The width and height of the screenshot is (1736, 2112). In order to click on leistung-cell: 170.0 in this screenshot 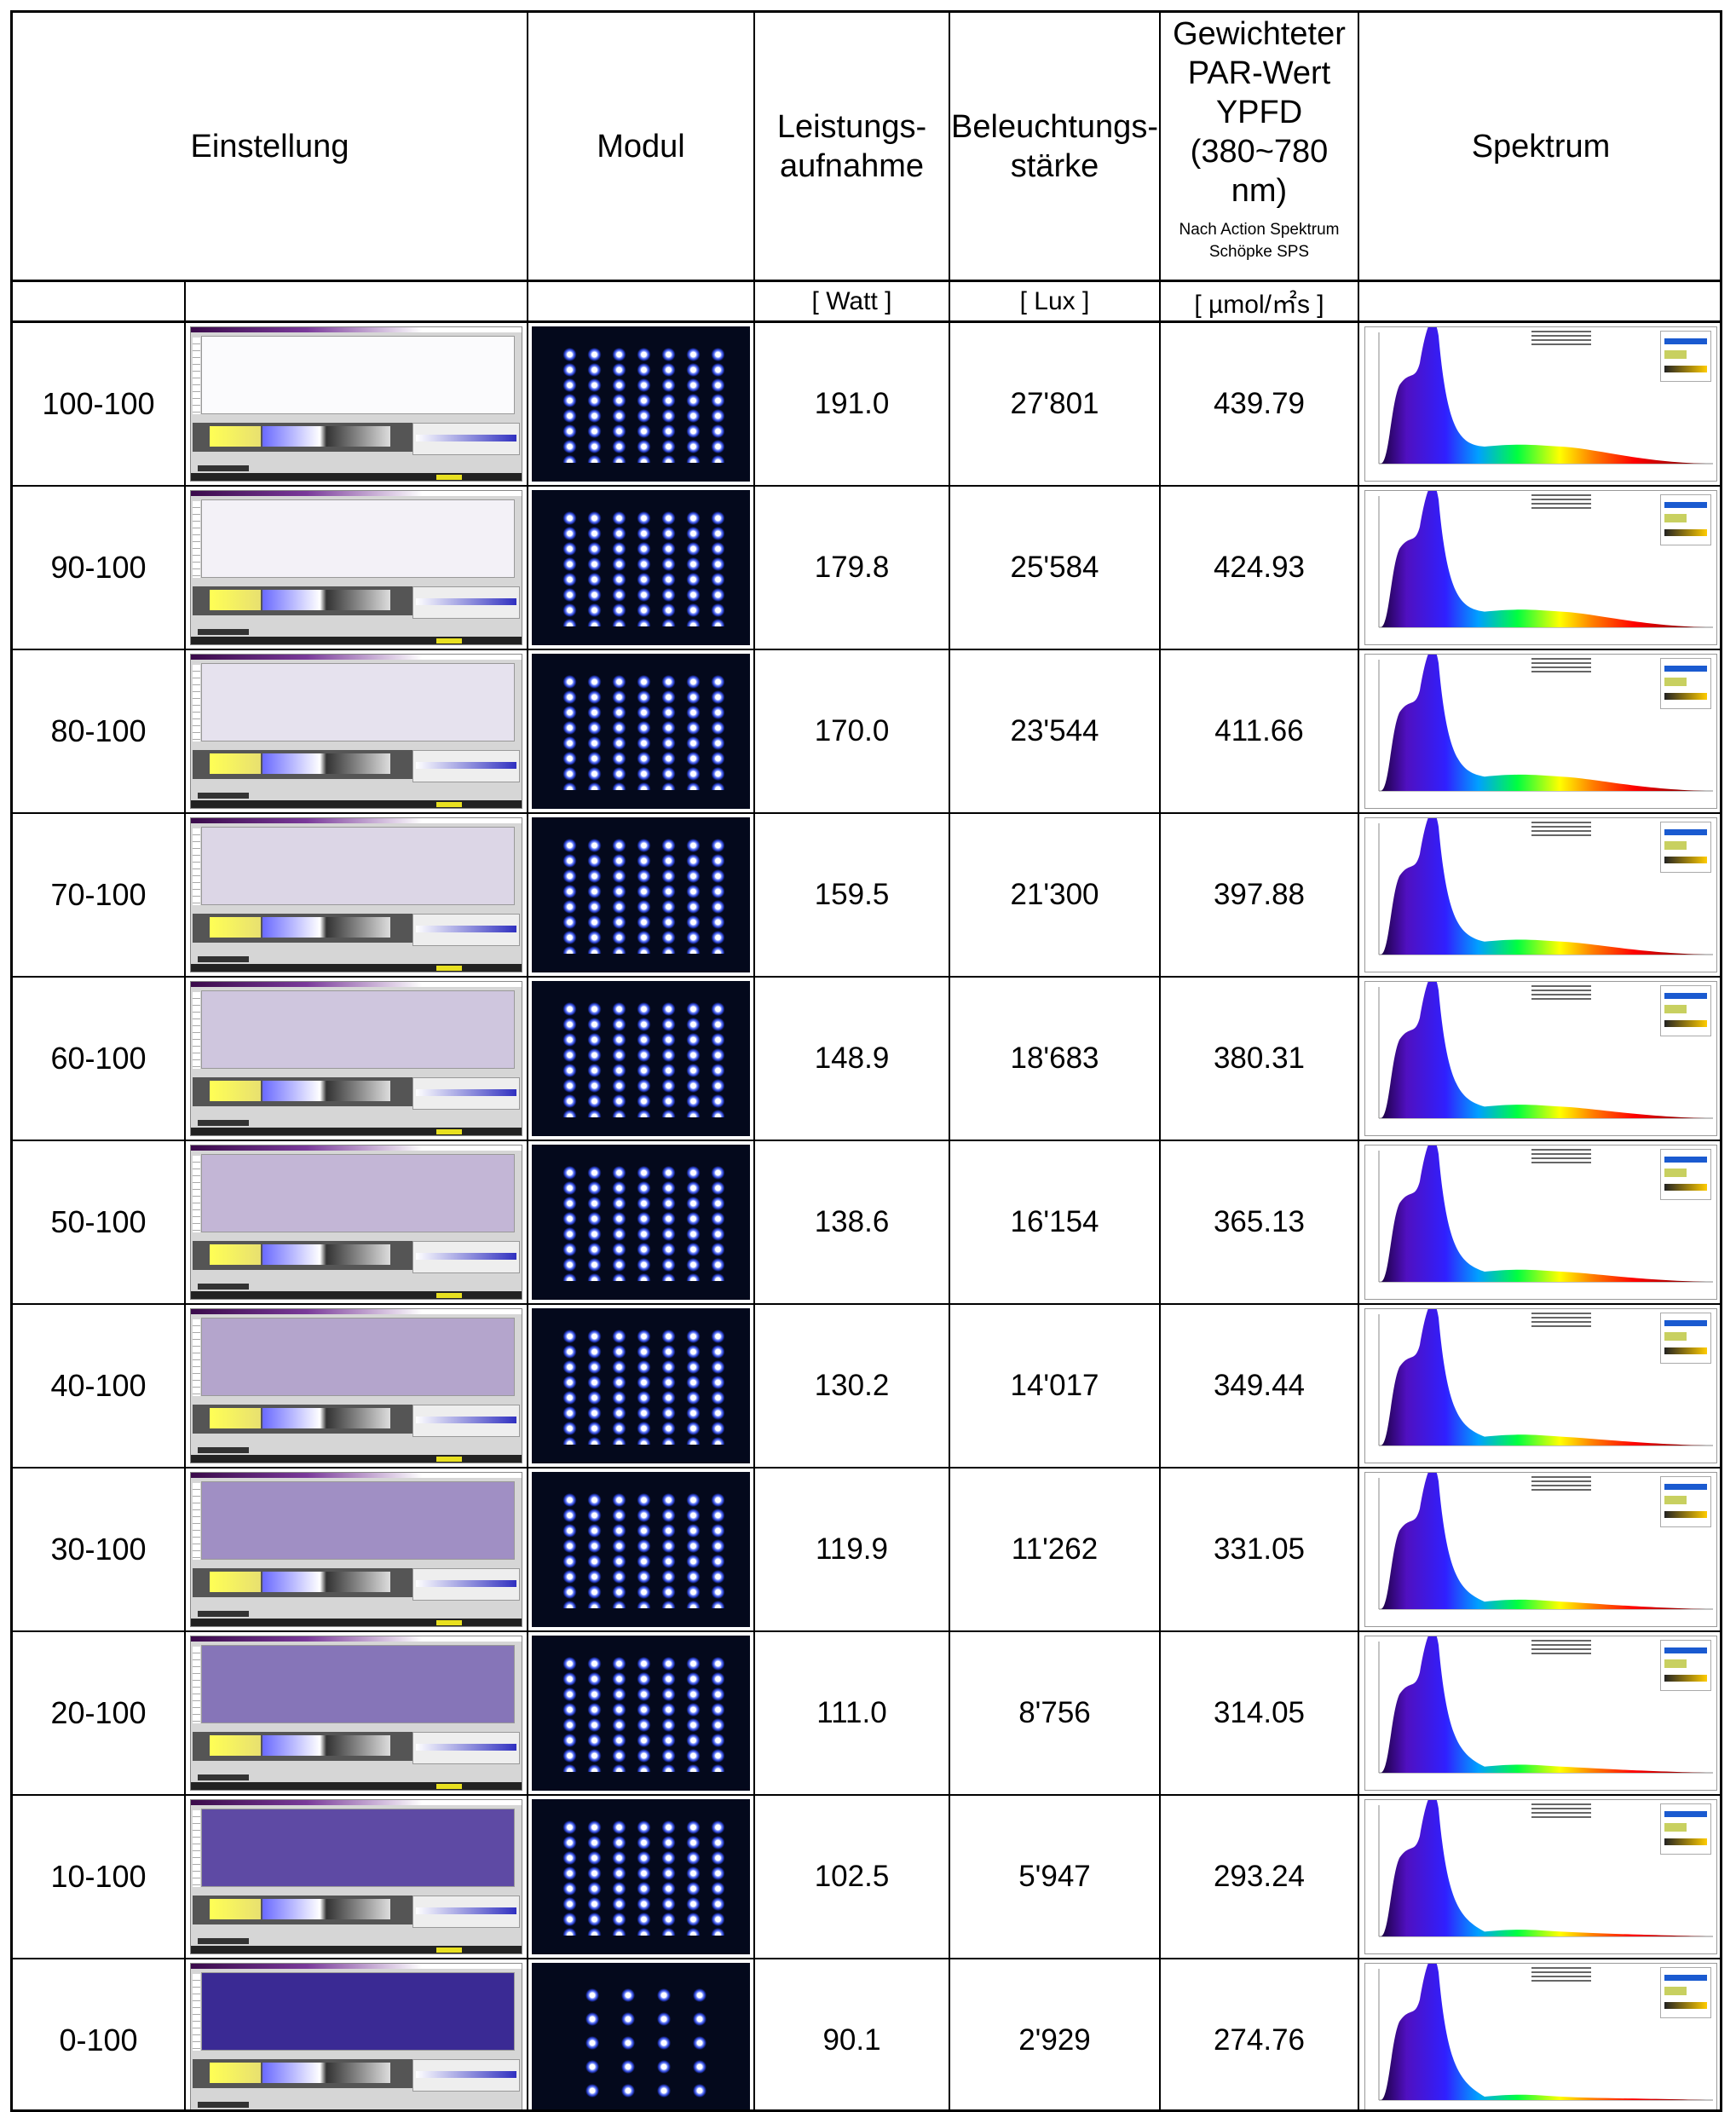, I will do `click(852, 731)`.